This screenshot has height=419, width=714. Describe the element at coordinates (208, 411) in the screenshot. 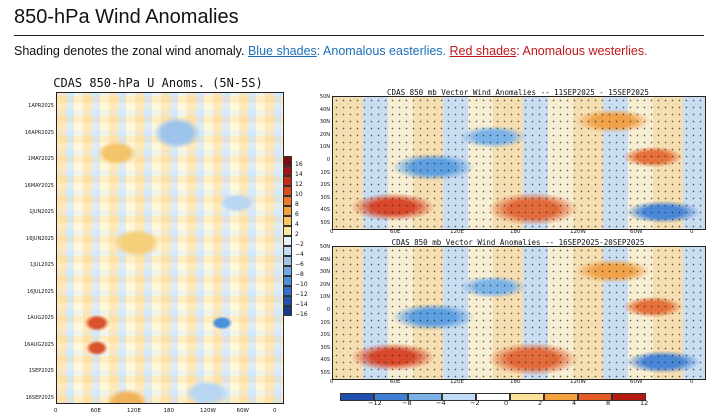

I see `hovmoller-lon-label: 120W` at that location.